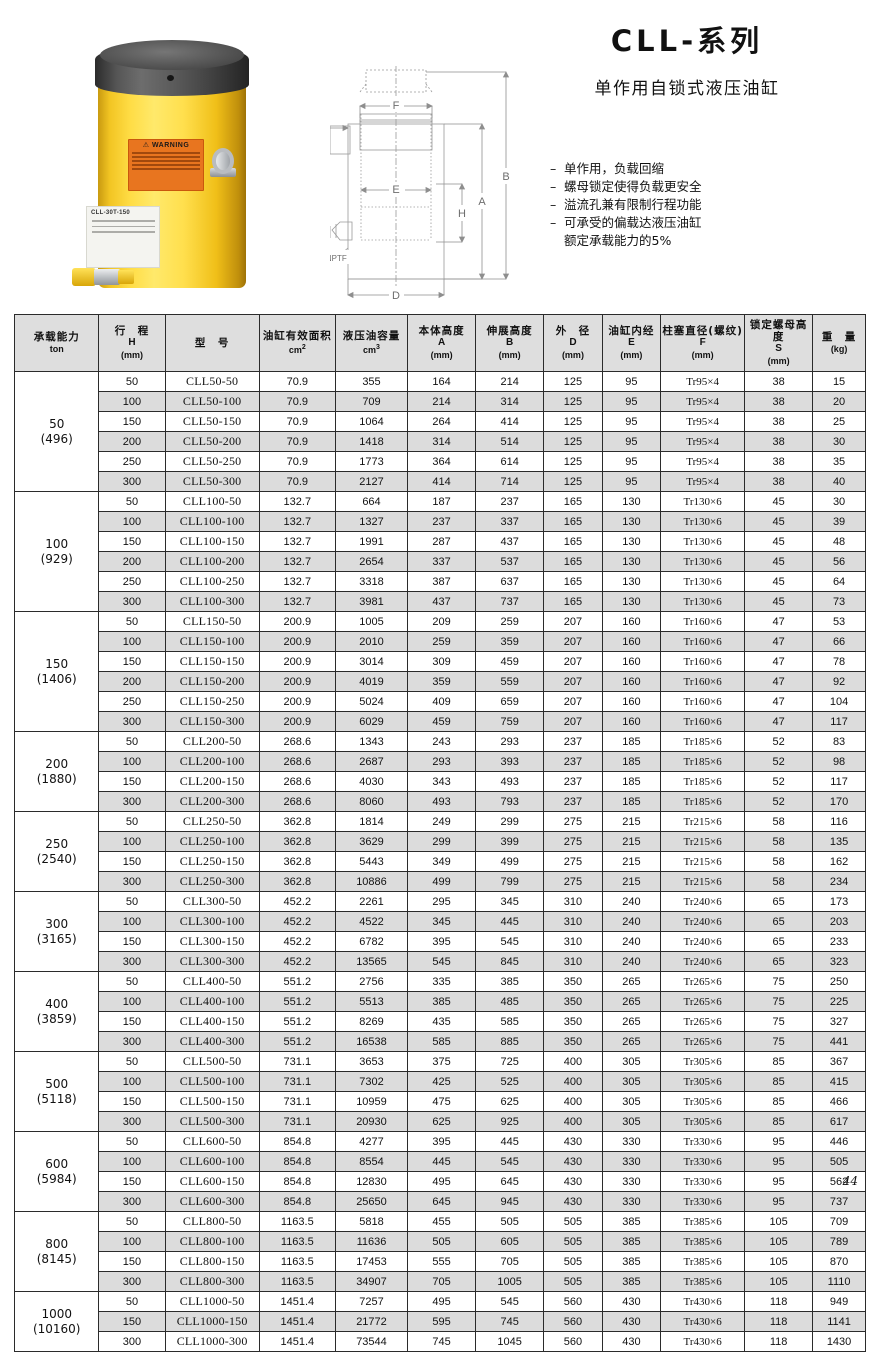 The width and height of the screenshot is (880, 1352). What do you see at coordinates (573, 381) in the screenshot?
I see `cell-d: 125` at bounding box center [573, 381].